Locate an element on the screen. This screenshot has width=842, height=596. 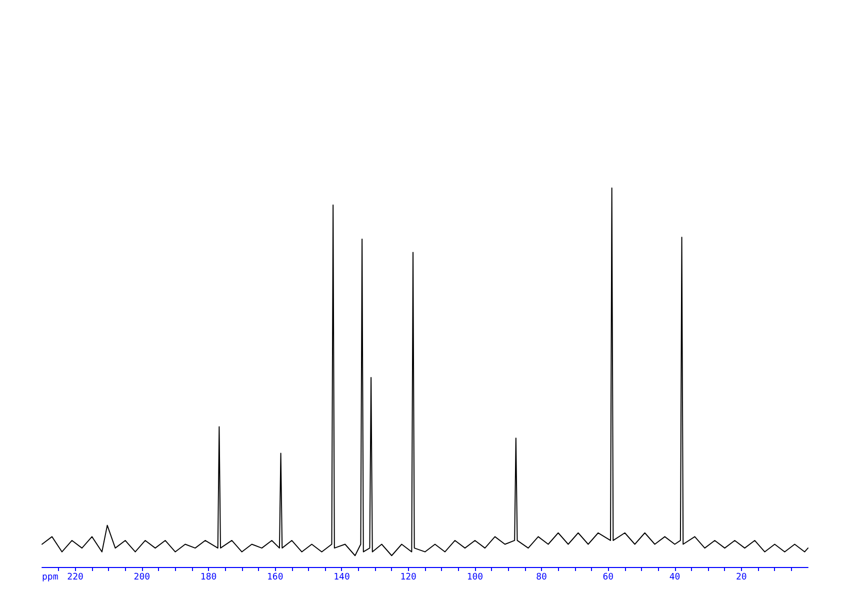
x-tick-label: 100 is located at coordinates (475, 577).